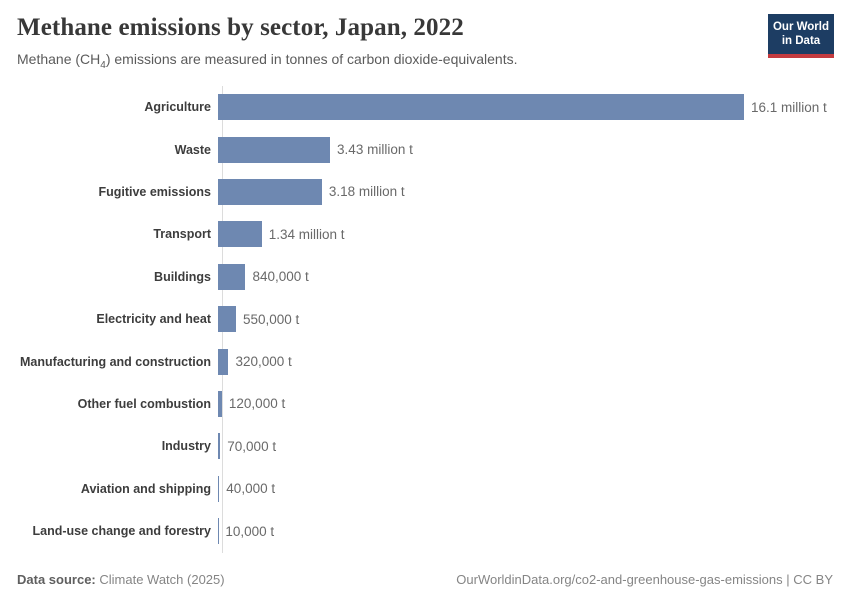 This screenshot has height=600, width=850. I want to click on value-label: 320,000 t, so click(263, 362).